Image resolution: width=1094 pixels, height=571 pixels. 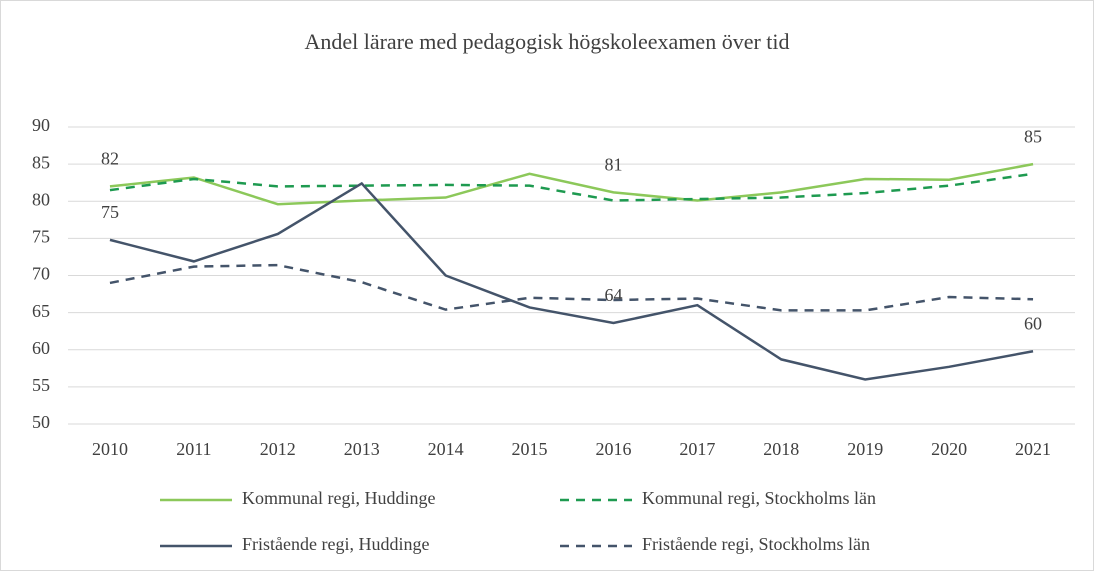 What do you see at coordinates (41, 162) in the screenshot?
I see `y-tick-label: 85` at bounding box center [41, 162].